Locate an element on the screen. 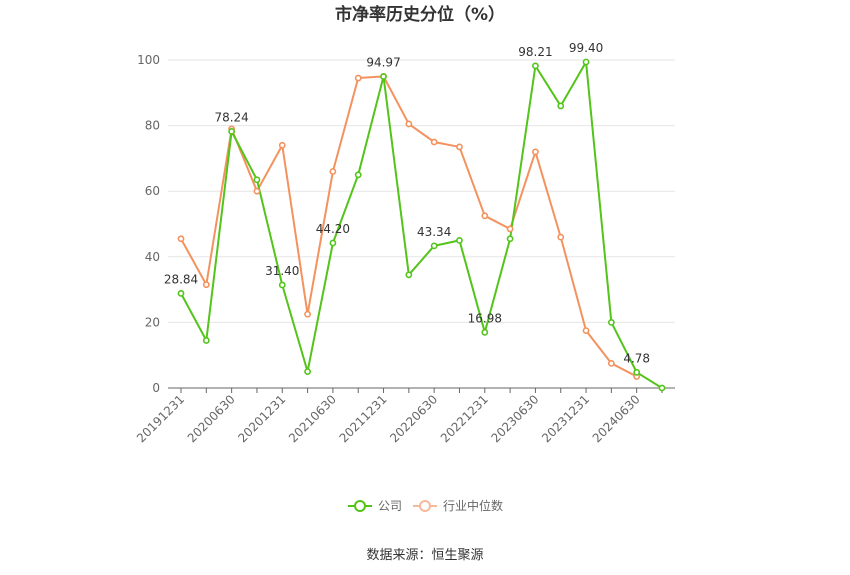 This screenshot has width=850, height=575. source-text: 数据来源：恒生聚源 is located at coordinates (424, 555).